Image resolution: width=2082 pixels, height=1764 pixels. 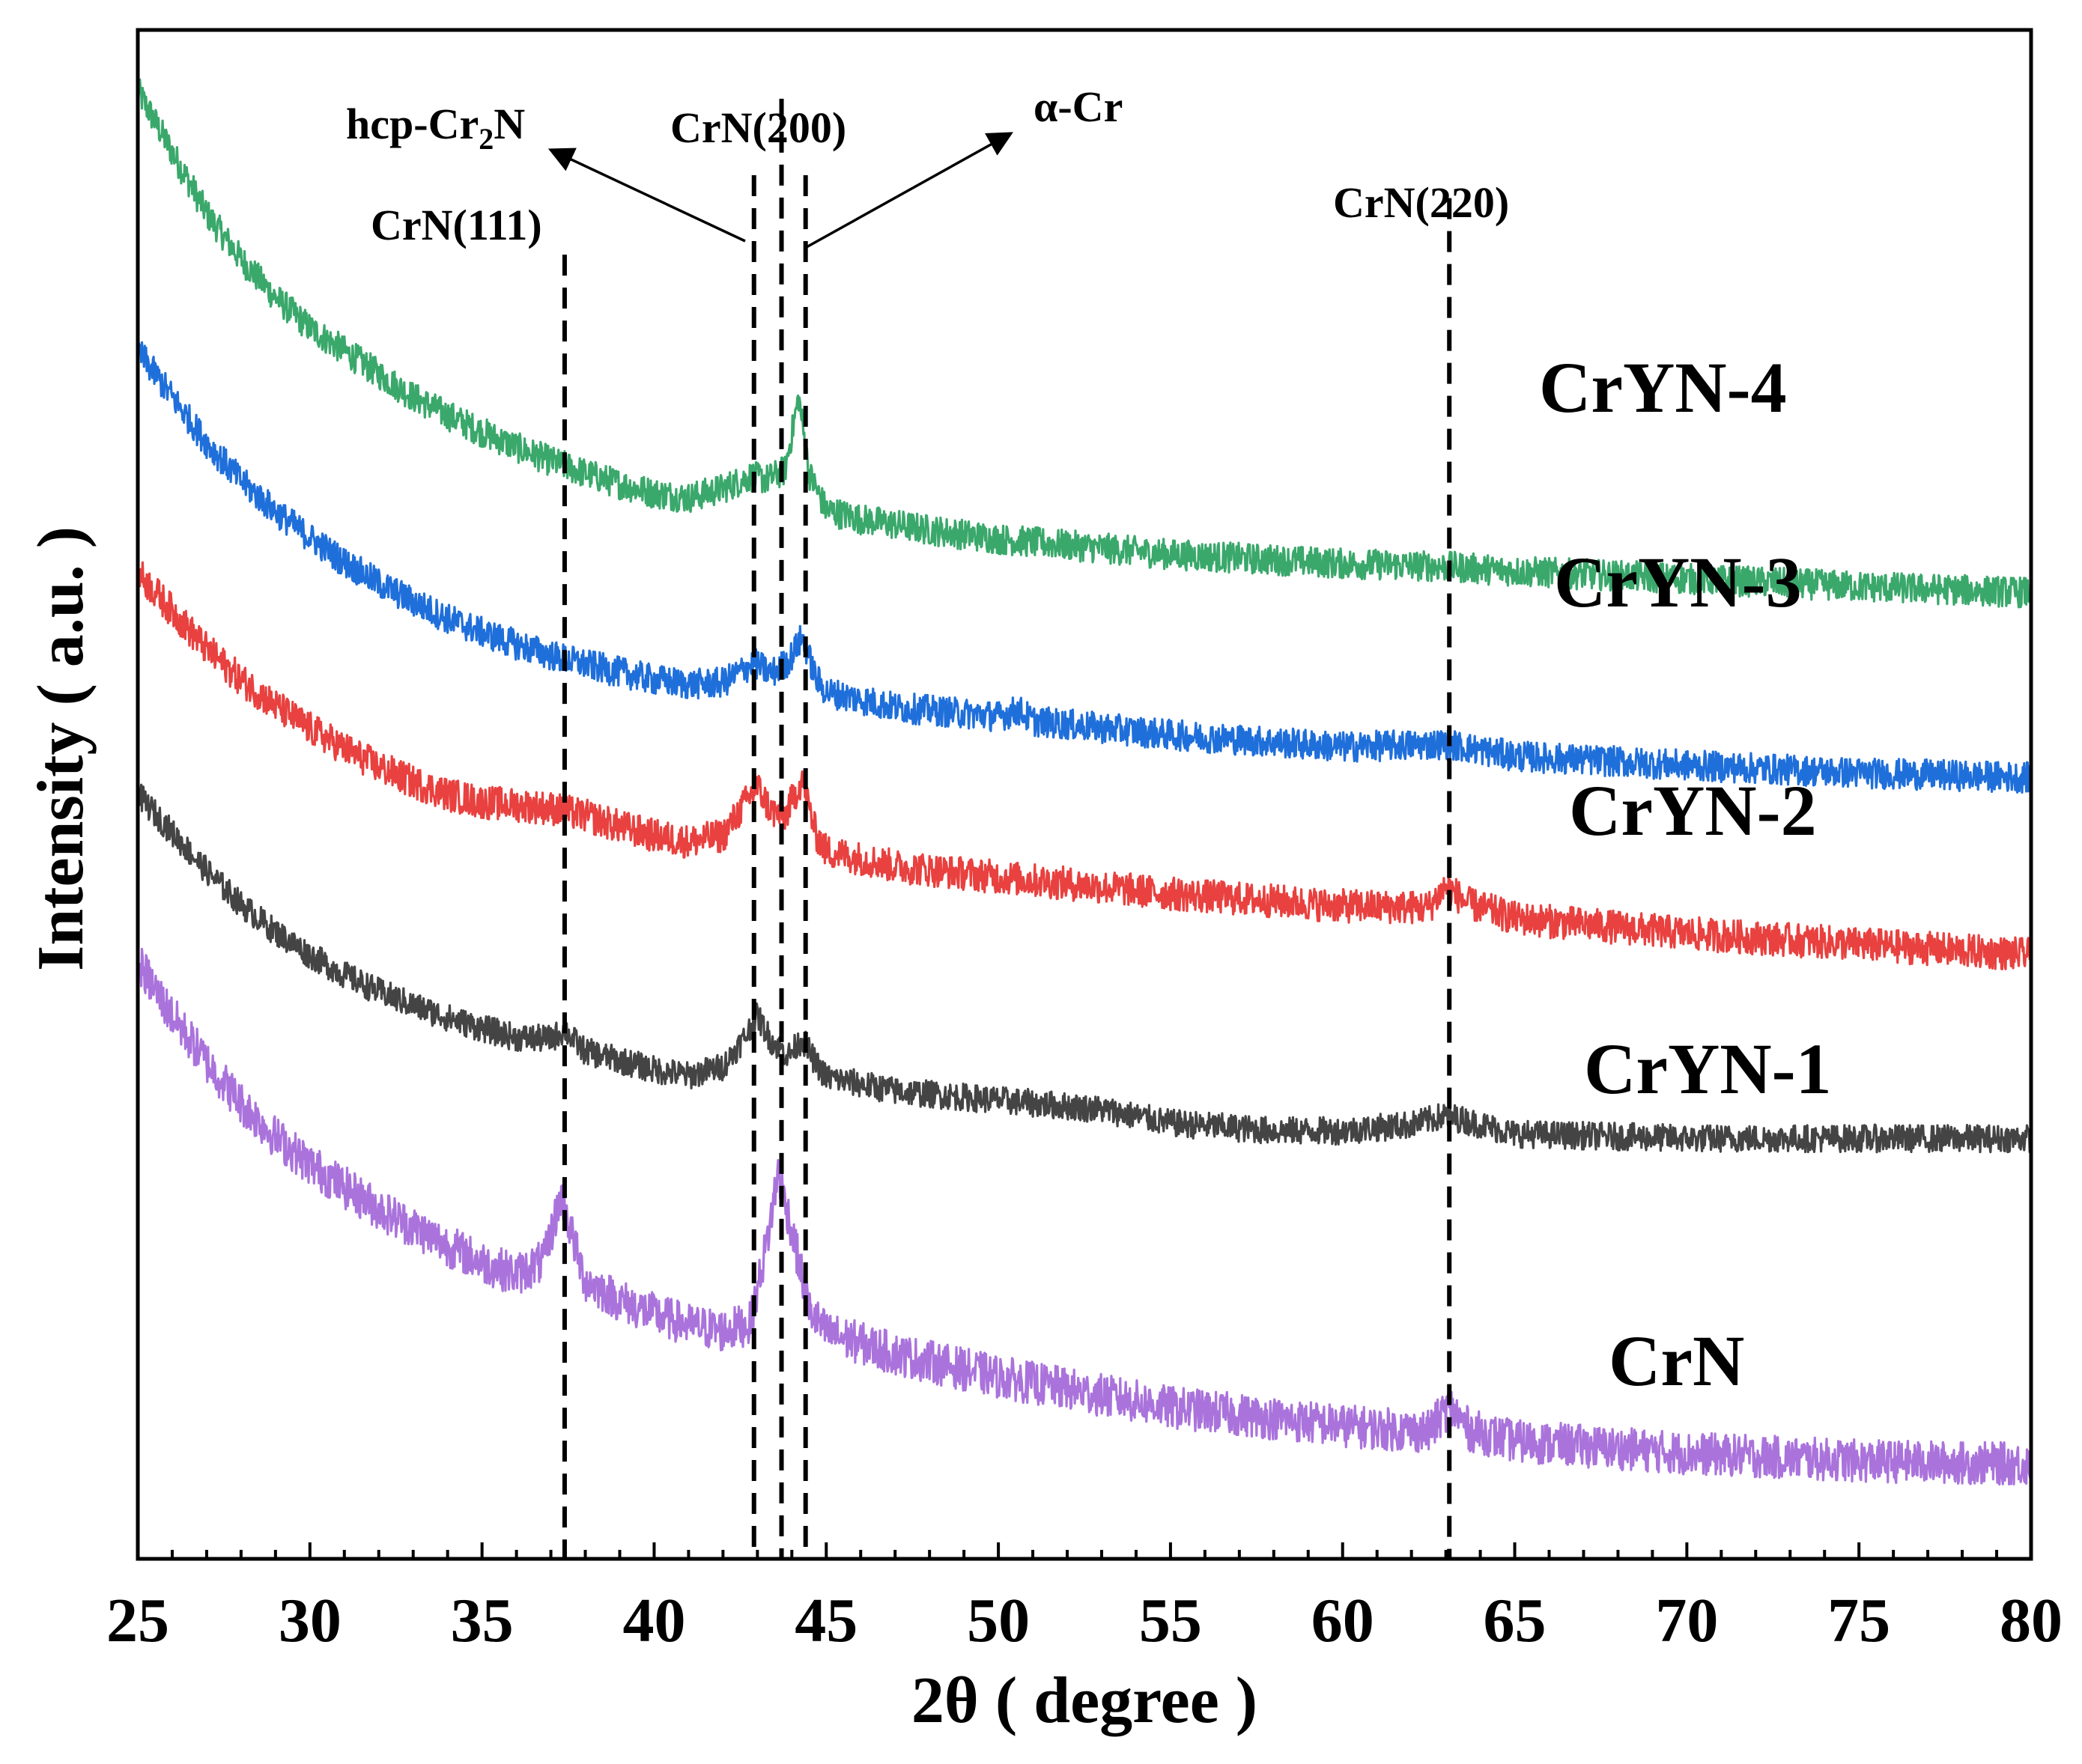 What do you see at coordinates (482, 1620) in the screenshot?
I see `x-tick-label: 35` at bounding box center [482, 1620].